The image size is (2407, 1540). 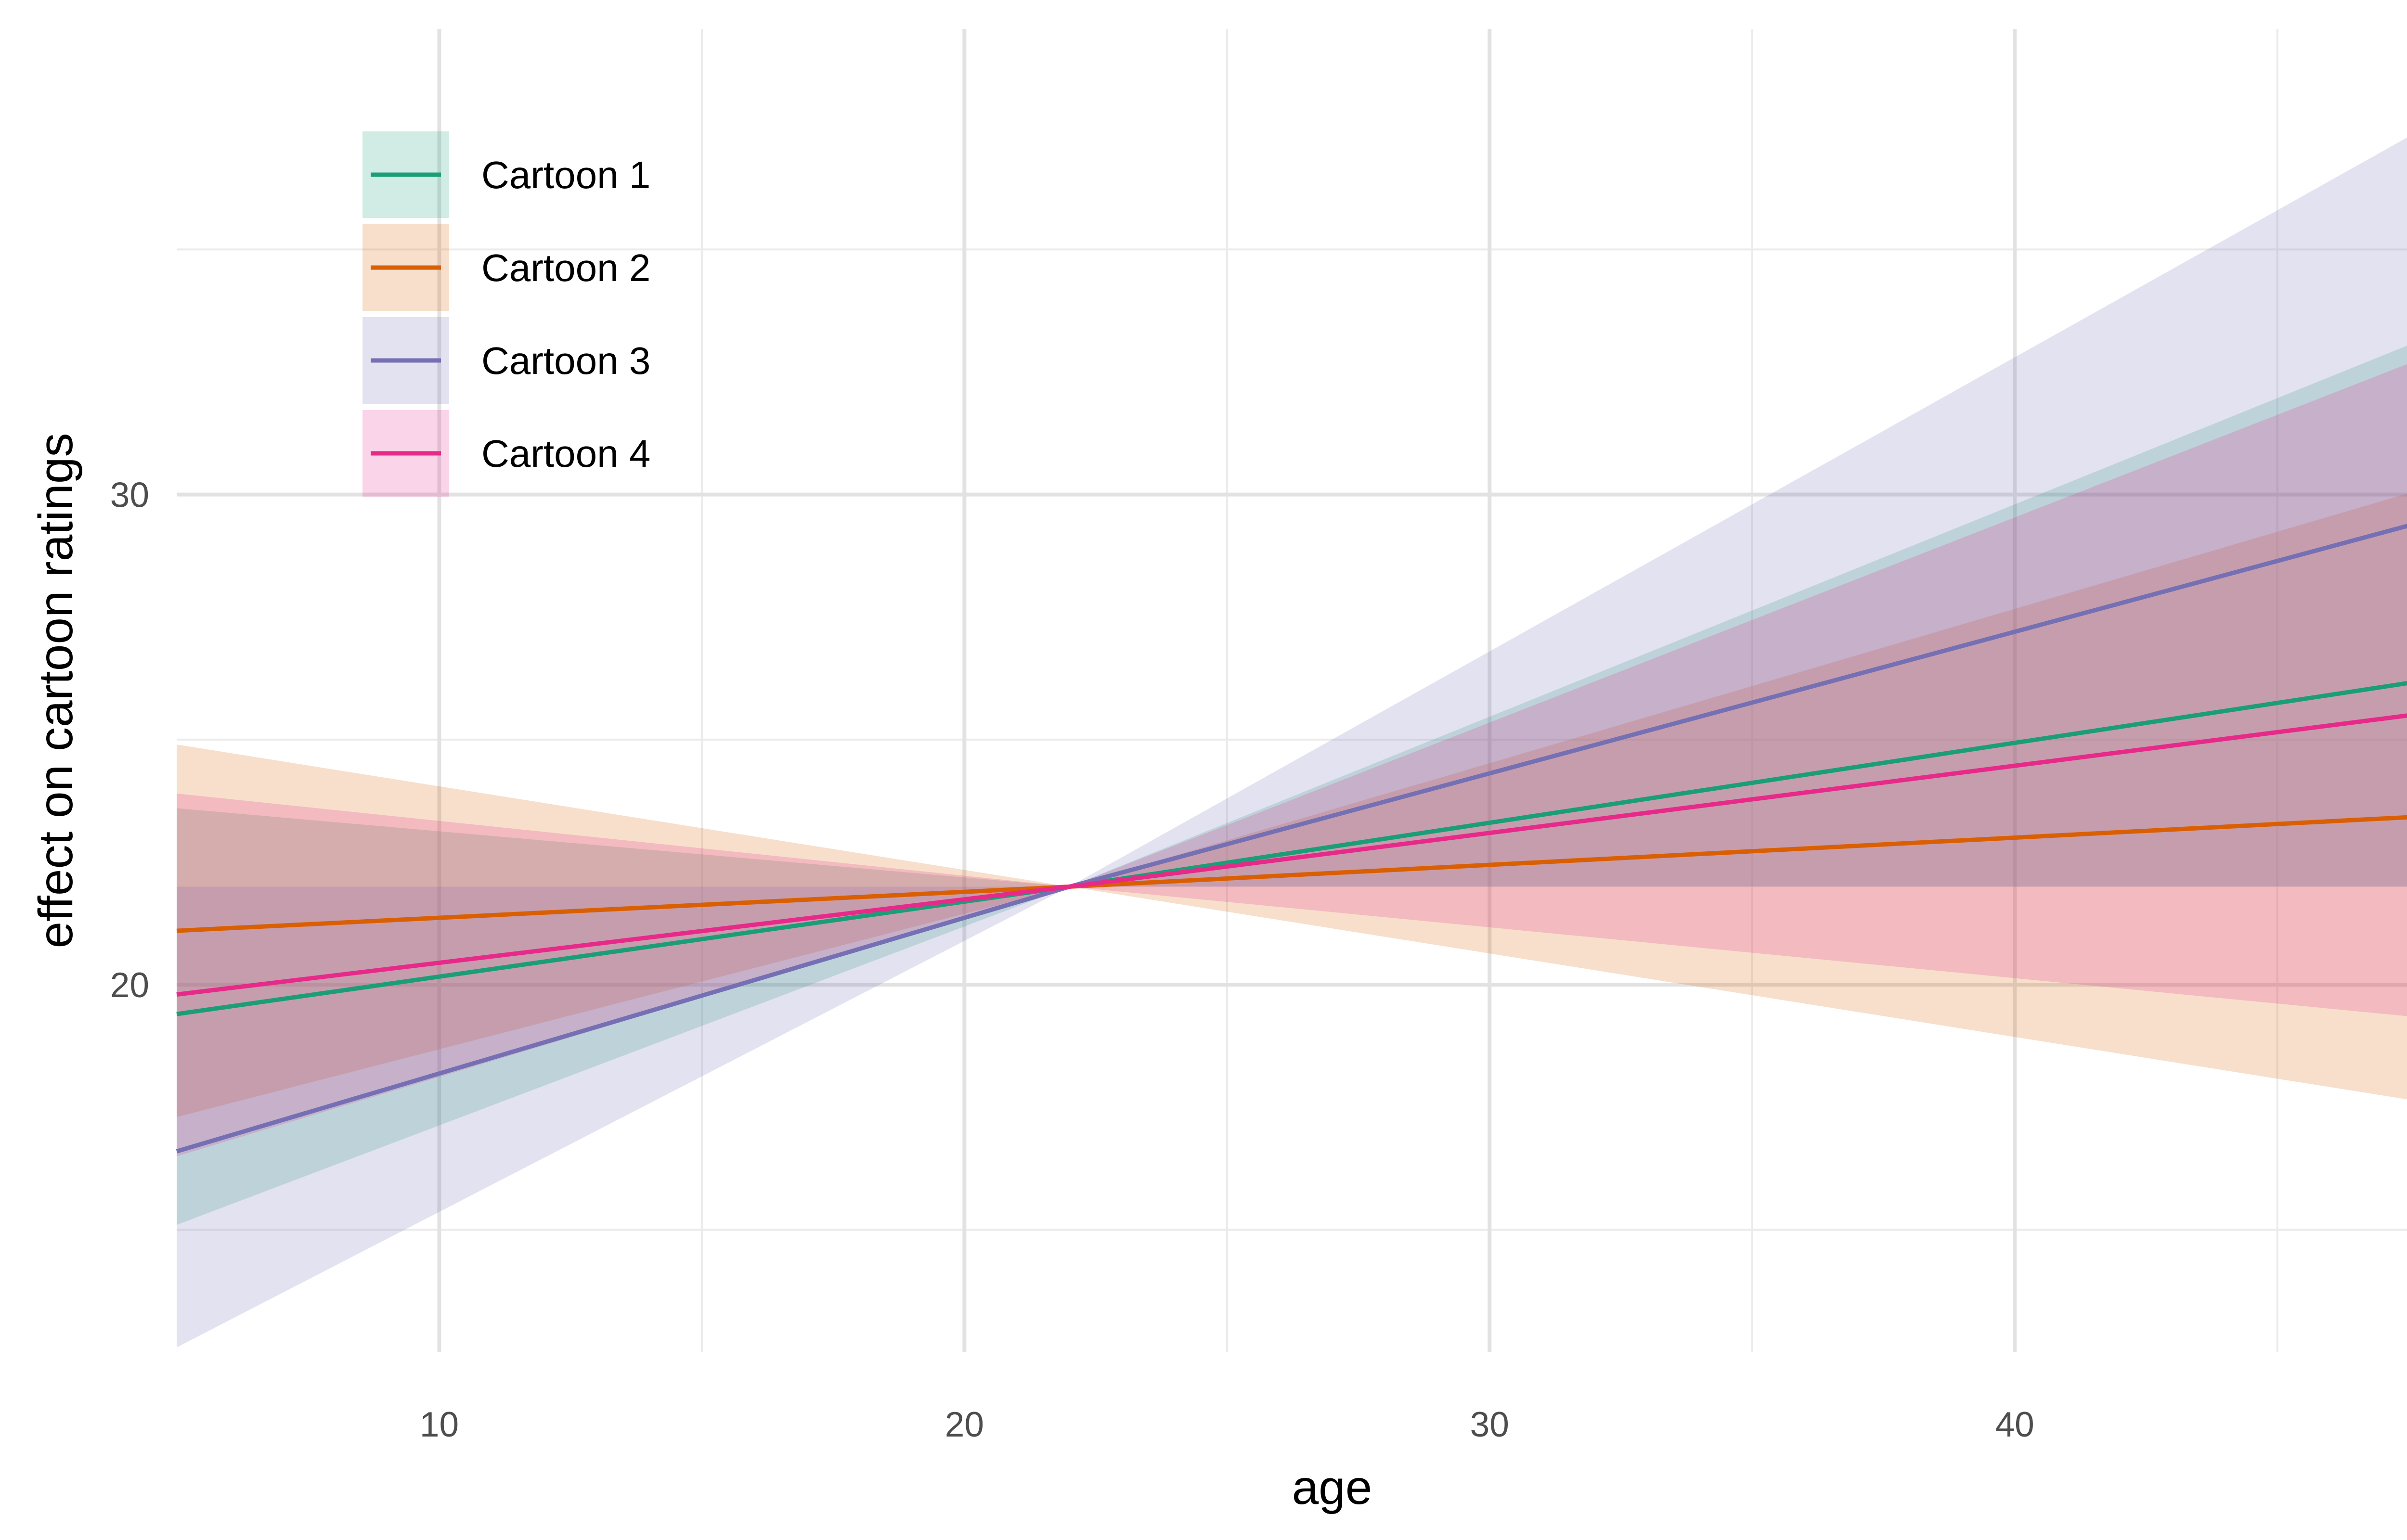 I want to click on y-axis-title: effect on cartoon ratings, so click(x=56, y=690).